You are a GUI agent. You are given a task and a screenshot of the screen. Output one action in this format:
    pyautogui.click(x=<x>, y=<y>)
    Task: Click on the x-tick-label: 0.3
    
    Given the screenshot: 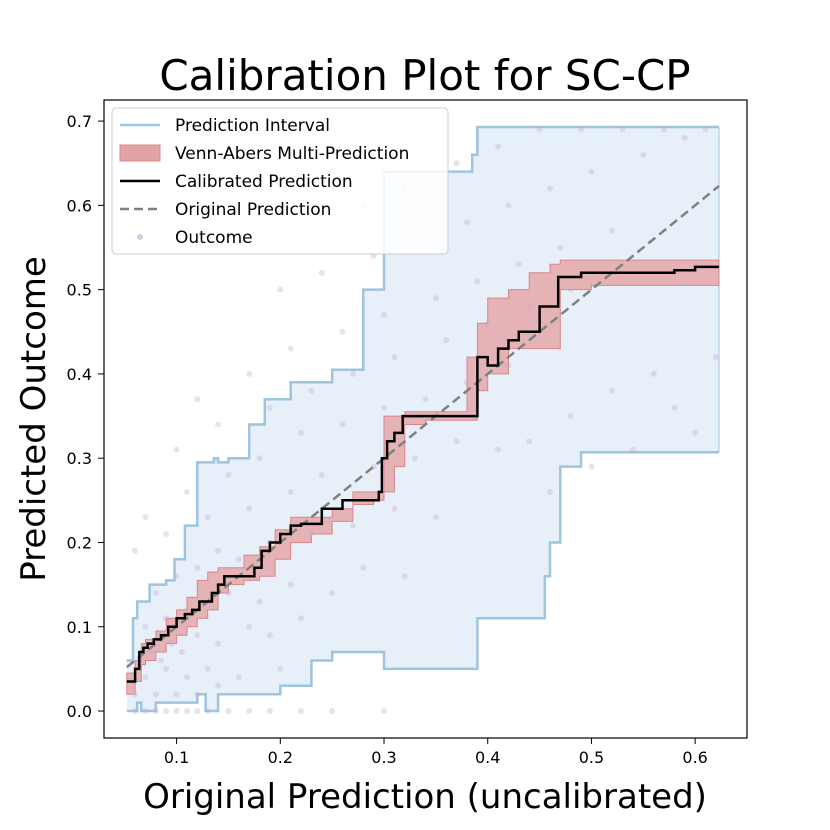 What is the action you would take?
    pyautogui.click(x=383, y=757)
    